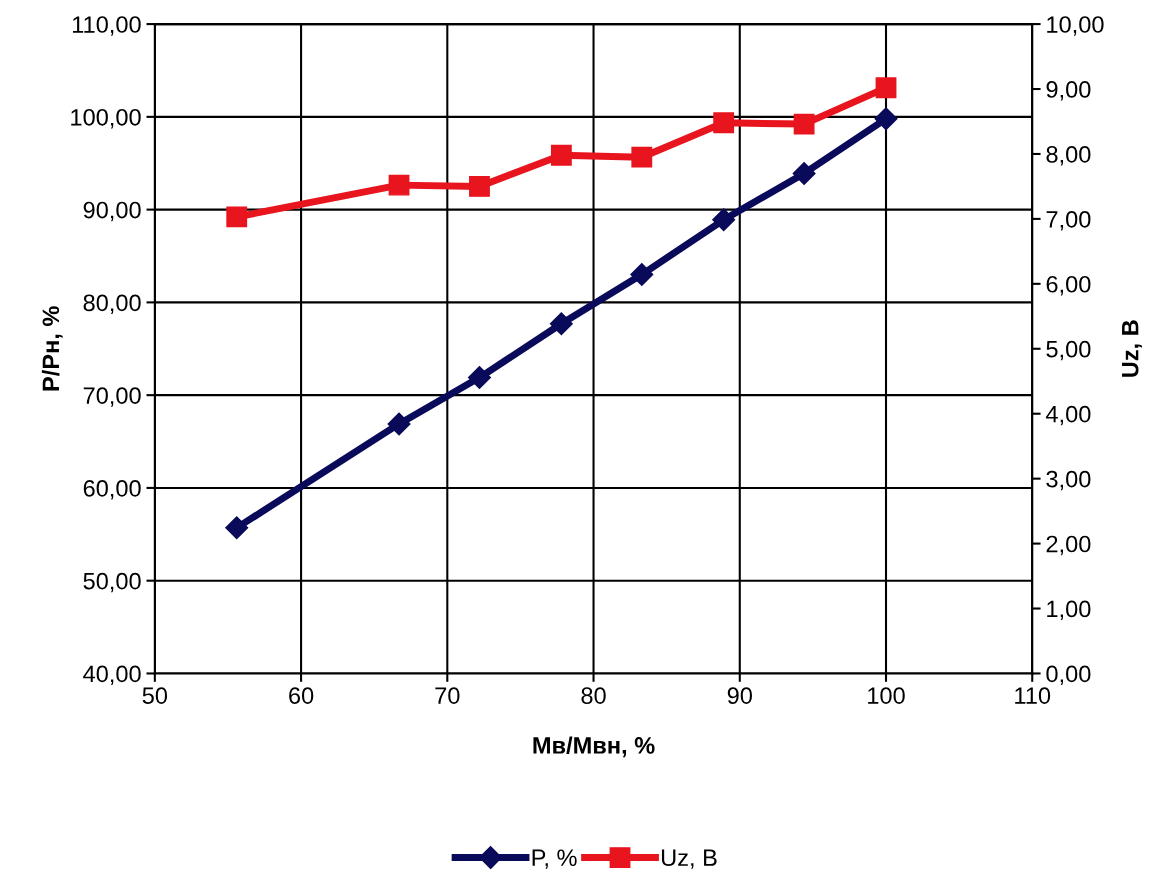 This screenshot has height=892, width=1173. I want to click on y-tick-label: 80,00, so click(112, 304).